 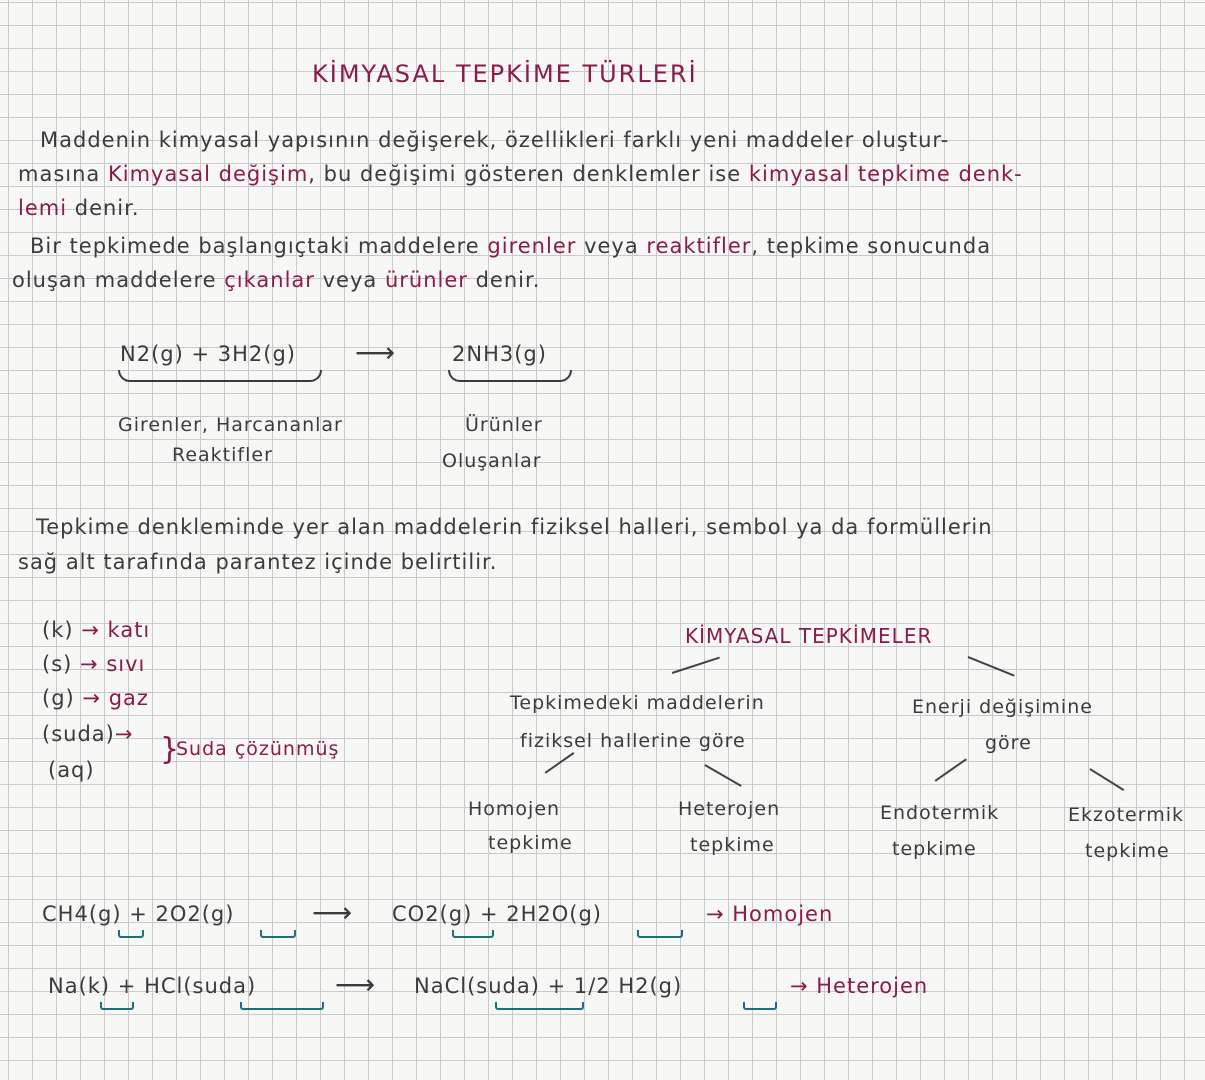 What do you see at coordinates (94, 664) in the screenshot?
I see `state-item: (s) → sıvı` at bounding box center [94, 664].